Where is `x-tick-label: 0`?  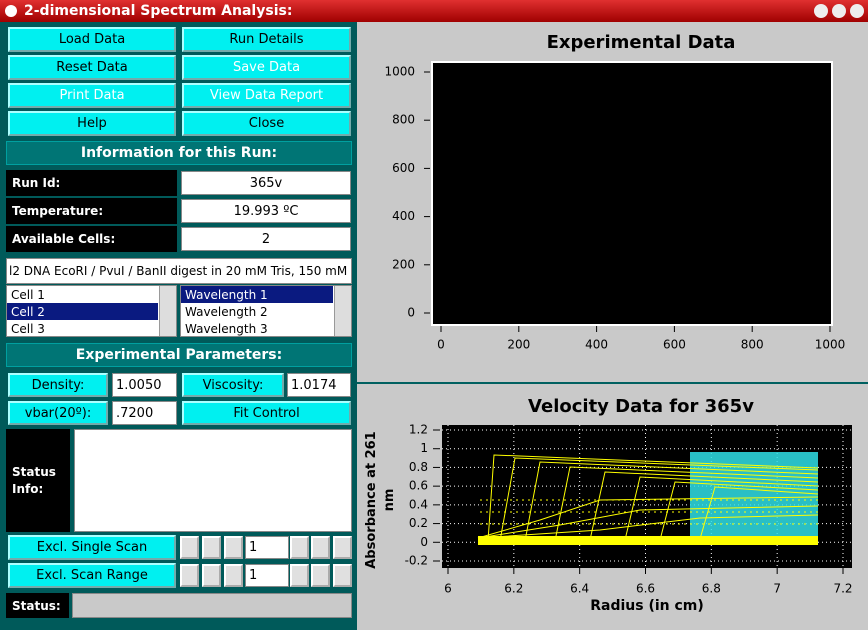 x-tick-label: 0 is located at coordinates (441, 345).